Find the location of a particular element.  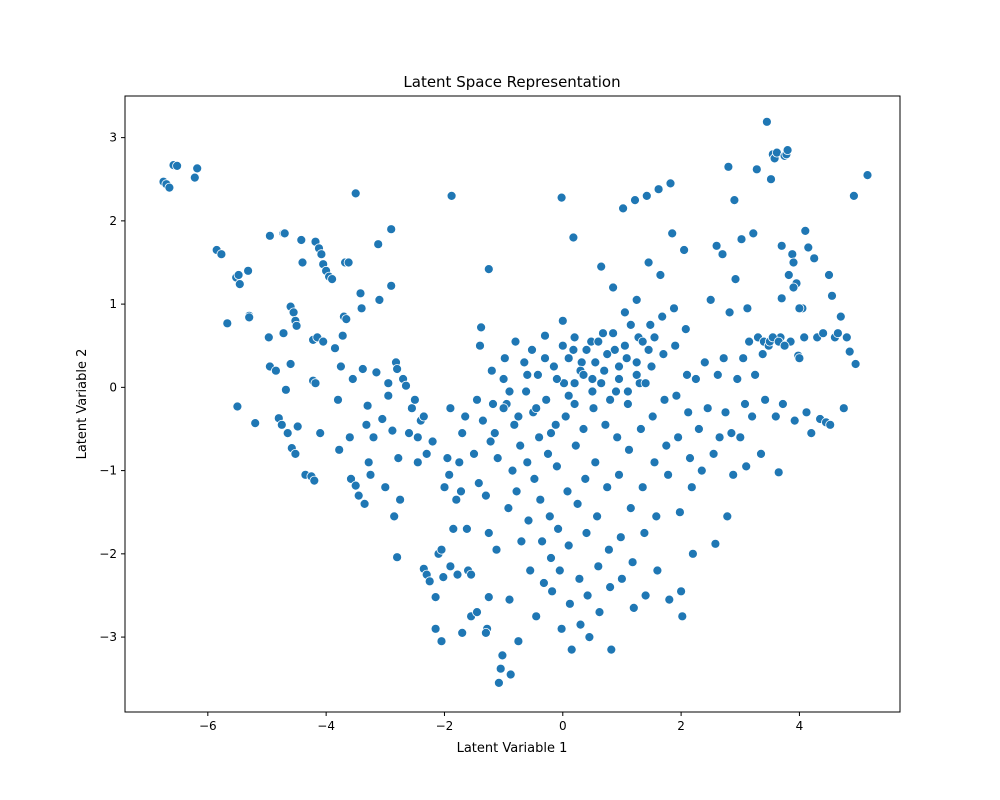

x-tick-label: 0 is located at coordinates (563, 726).